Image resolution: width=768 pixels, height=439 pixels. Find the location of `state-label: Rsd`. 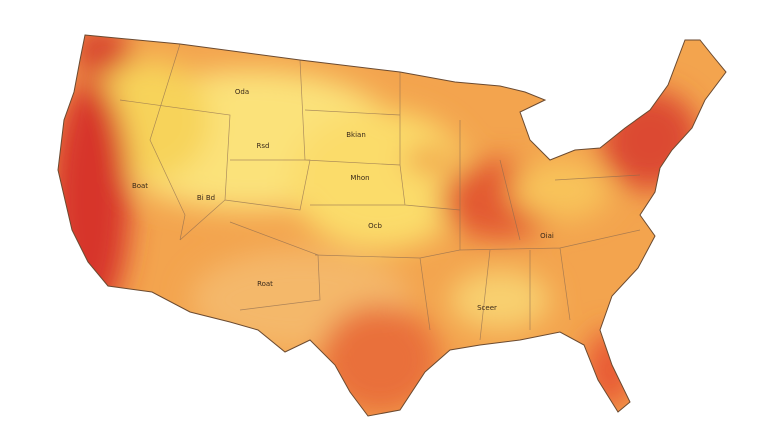

state-label: Rsd is located at coordinates (263, 146).